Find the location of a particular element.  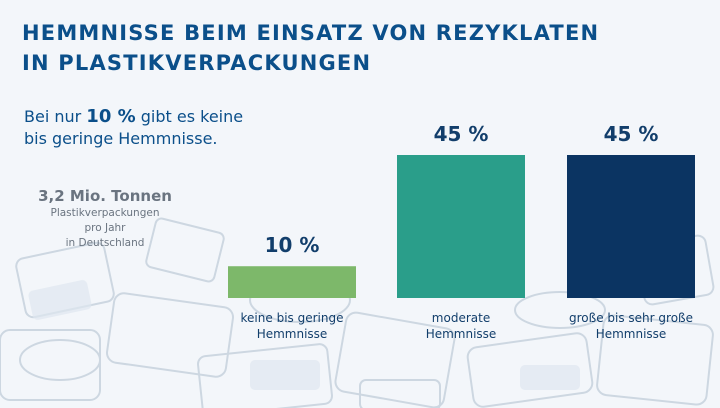

title-line-1: HEMMNISSE BEIM EINSATZ VON REZYKLATEN is located at coordinates (311, 33).